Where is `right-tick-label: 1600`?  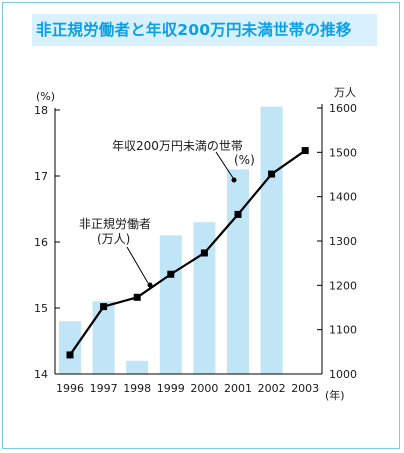
right-tick-label: 1600 is located at coordinates (343, 108).